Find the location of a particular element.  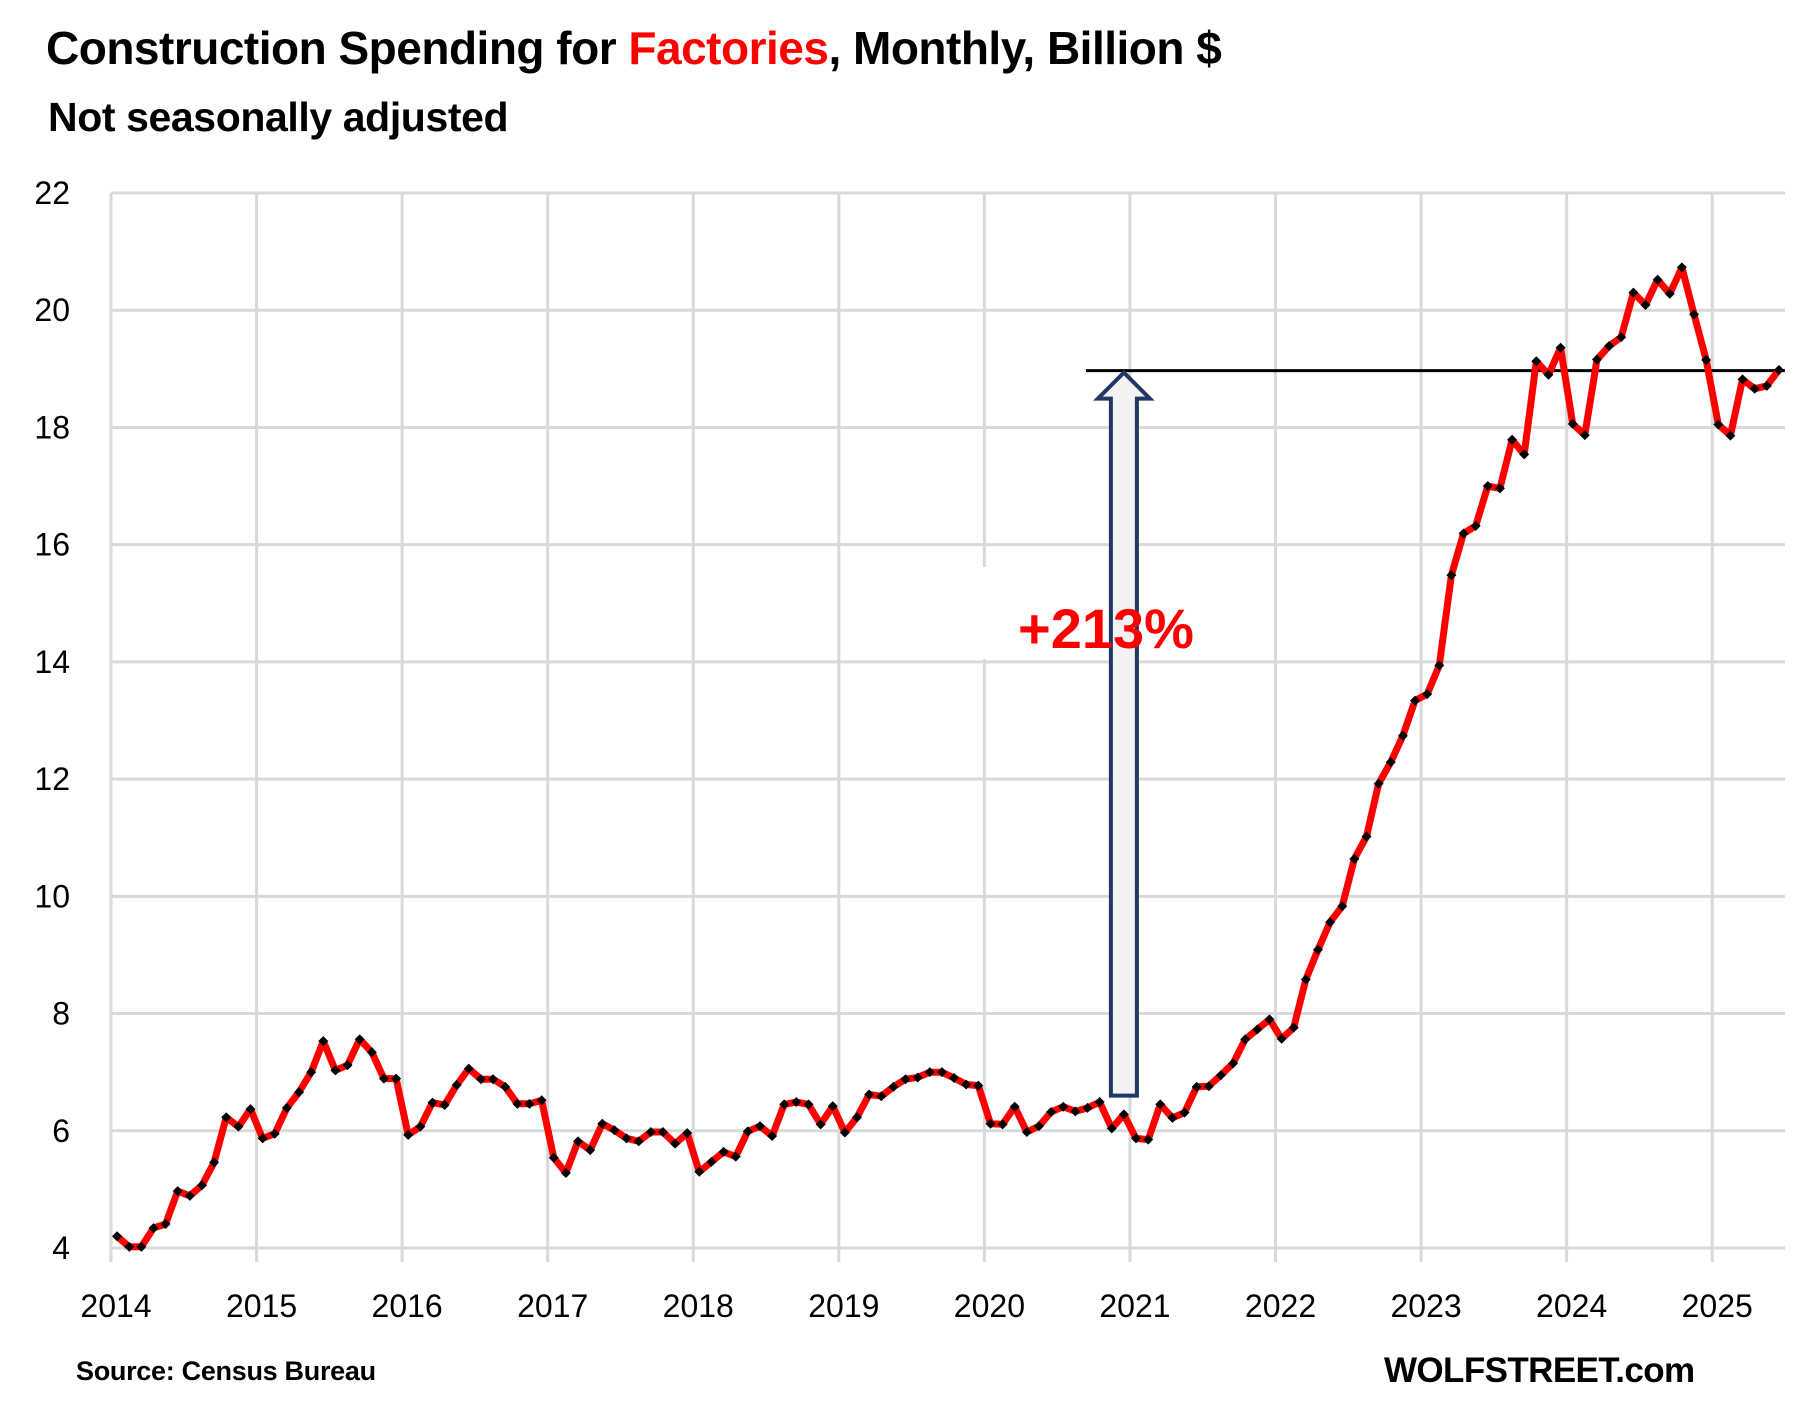

x-tick-label: 2018 is located at coordinates (698, 1306).